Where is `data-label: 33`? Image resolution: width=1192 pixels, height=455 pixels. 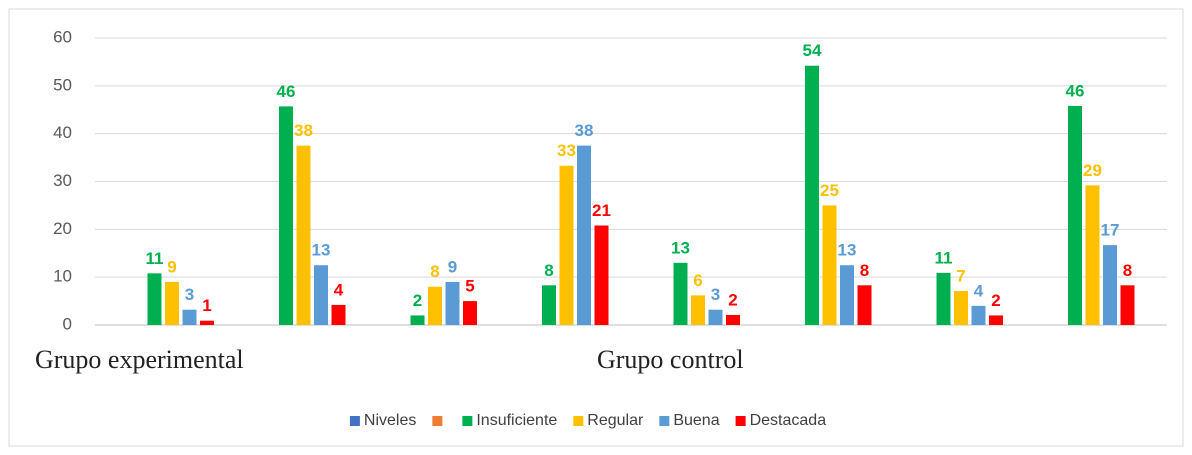 data-label: 33 is located at coordinates (566, 150).